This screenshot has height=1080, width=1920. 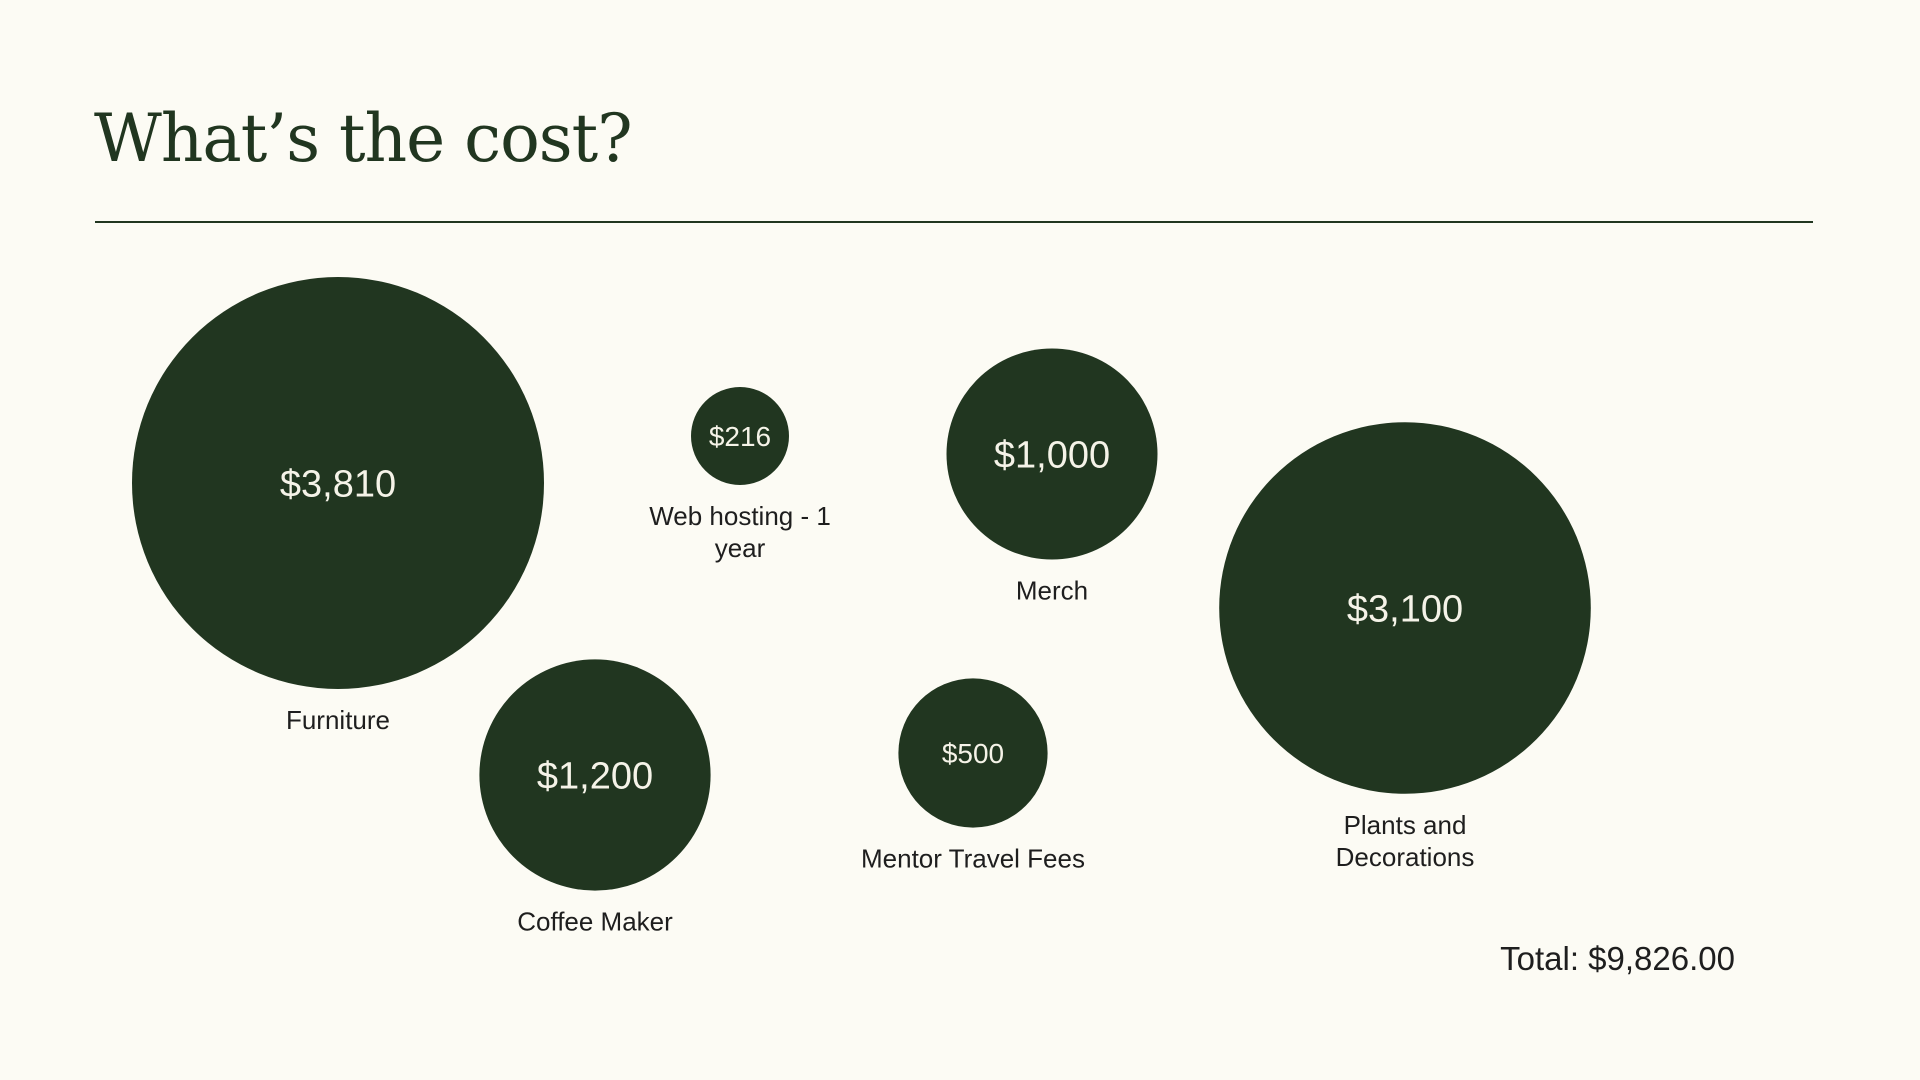 I want to click on bubble-circle-web-hosting-1-year, so click(x=740, y=436).